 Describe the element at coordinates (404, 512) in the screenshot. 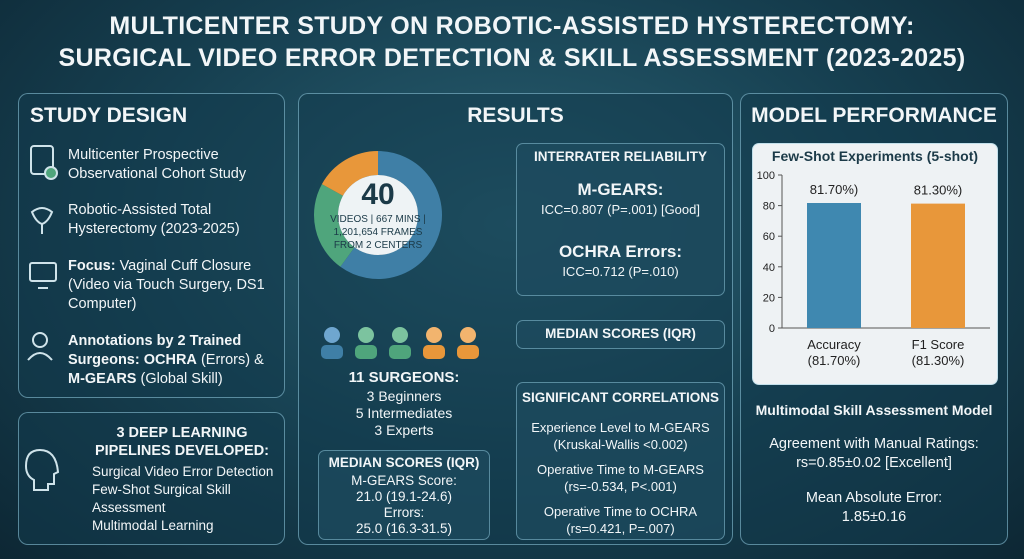

I see `median-line: Errors:` at that location.